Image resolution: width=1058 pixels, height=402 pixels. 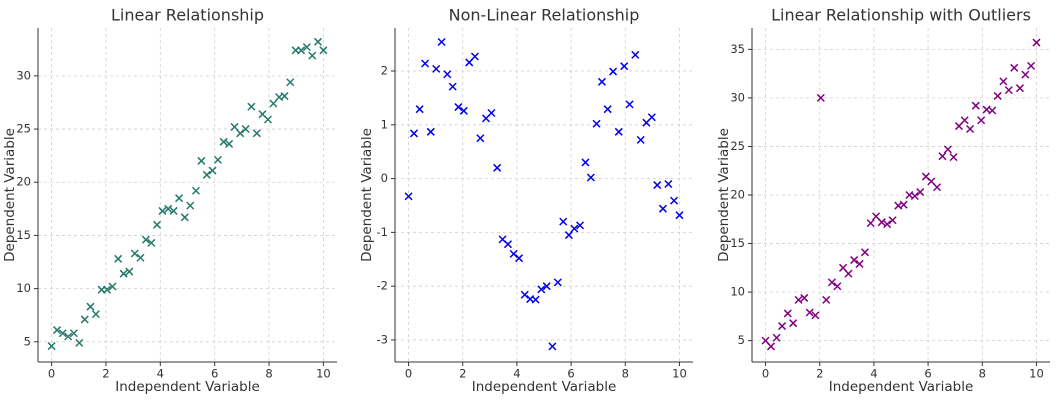 I want to click on y-tick-label: 0, so click(x=384, y=178).